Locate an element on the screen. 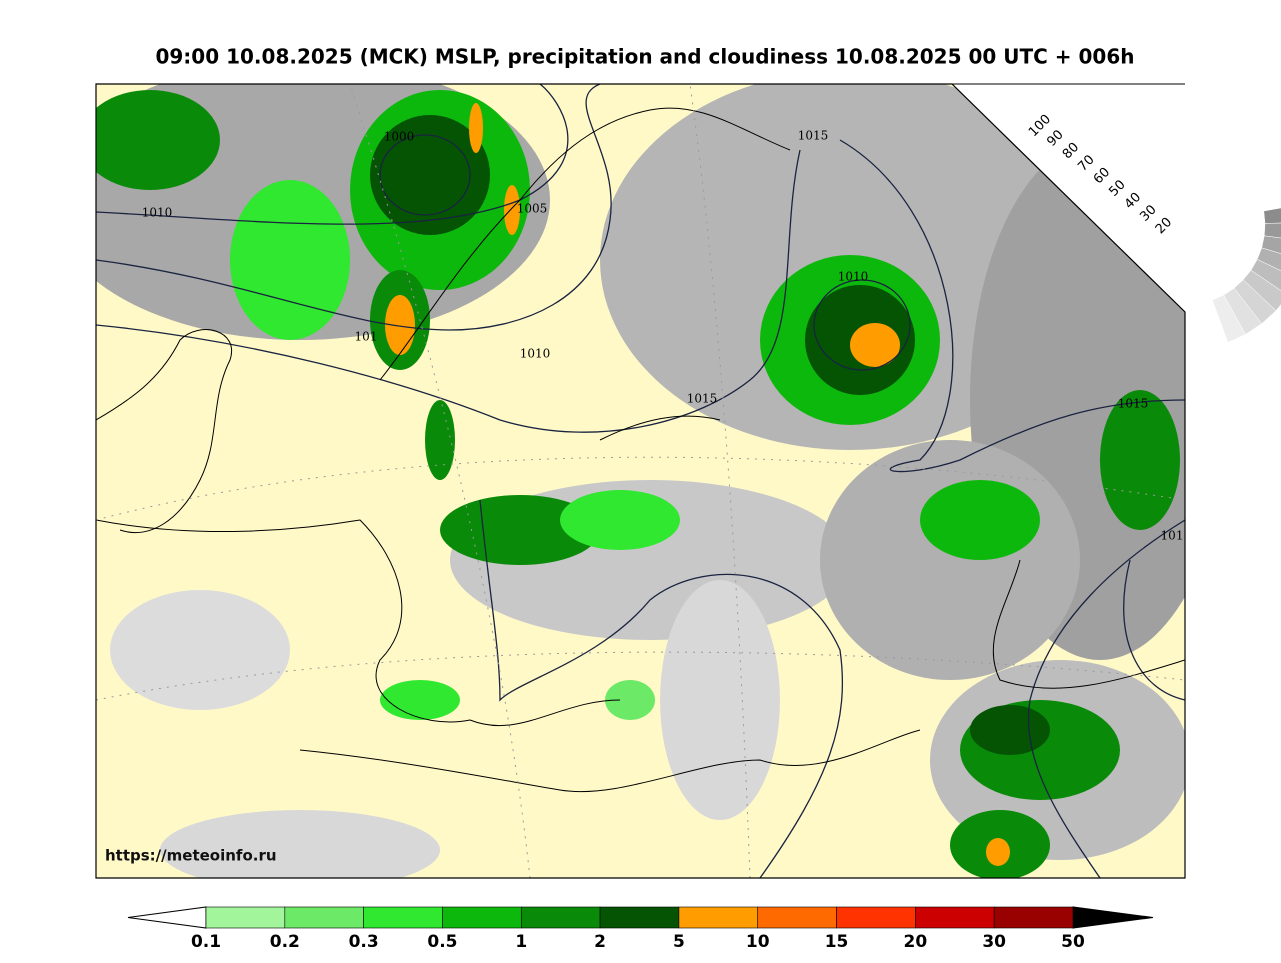  colorbar-tick-label: 50 is located at coordinates (1073, 942).